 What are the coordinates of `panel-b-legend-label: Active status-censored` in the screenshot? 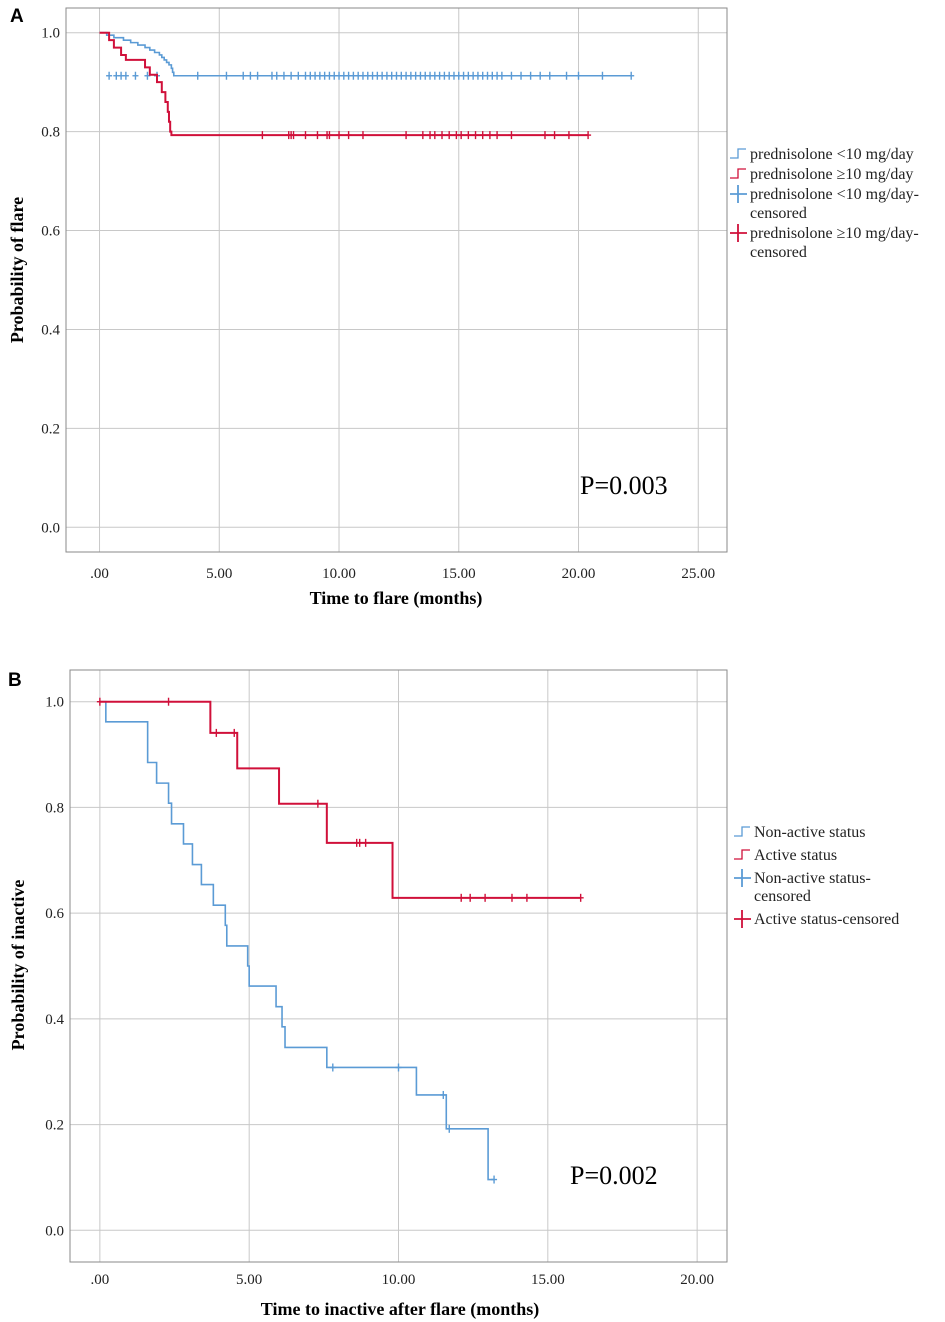 It's located at (826, 919).